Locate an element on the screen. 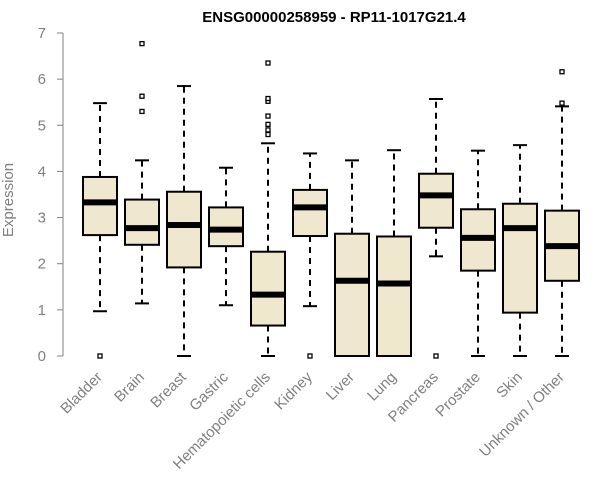 The height and width of the screenshot is (500, 600). y-tick-label: 6 is located at coordinates (42, 79).